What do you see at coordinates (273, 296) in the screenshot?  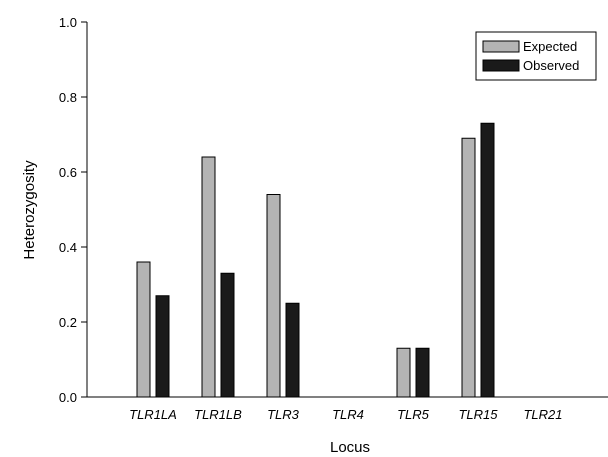 I see `bar-expected-tlr3` at bounding box center [273, 296].